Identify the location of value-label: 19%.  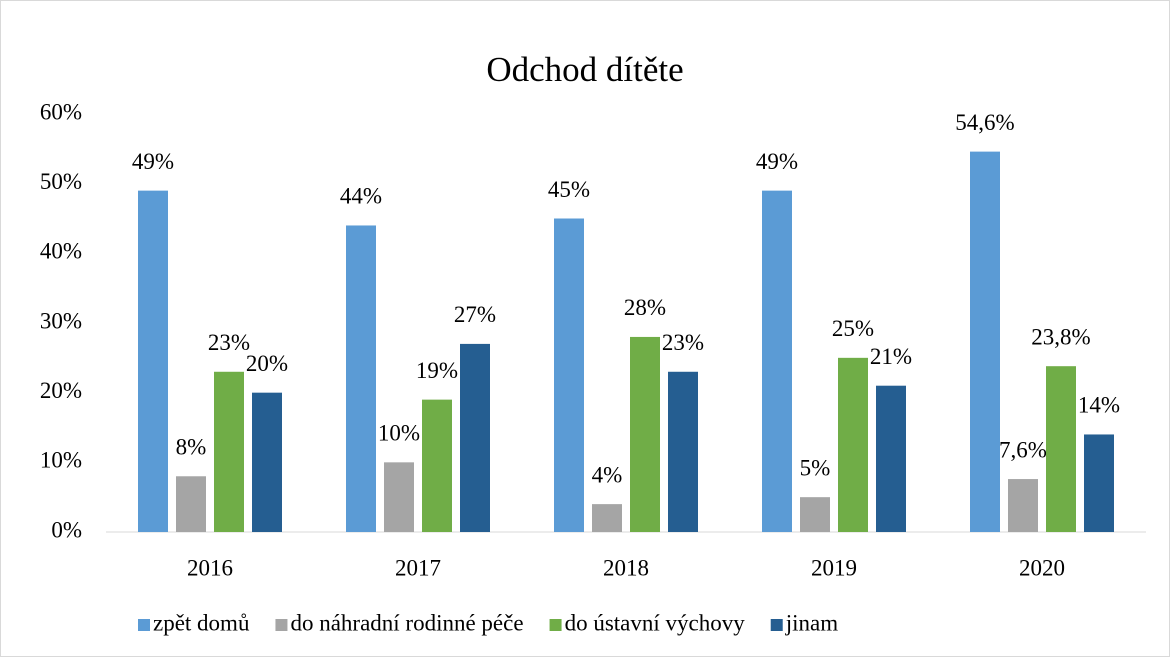
(437, 370).